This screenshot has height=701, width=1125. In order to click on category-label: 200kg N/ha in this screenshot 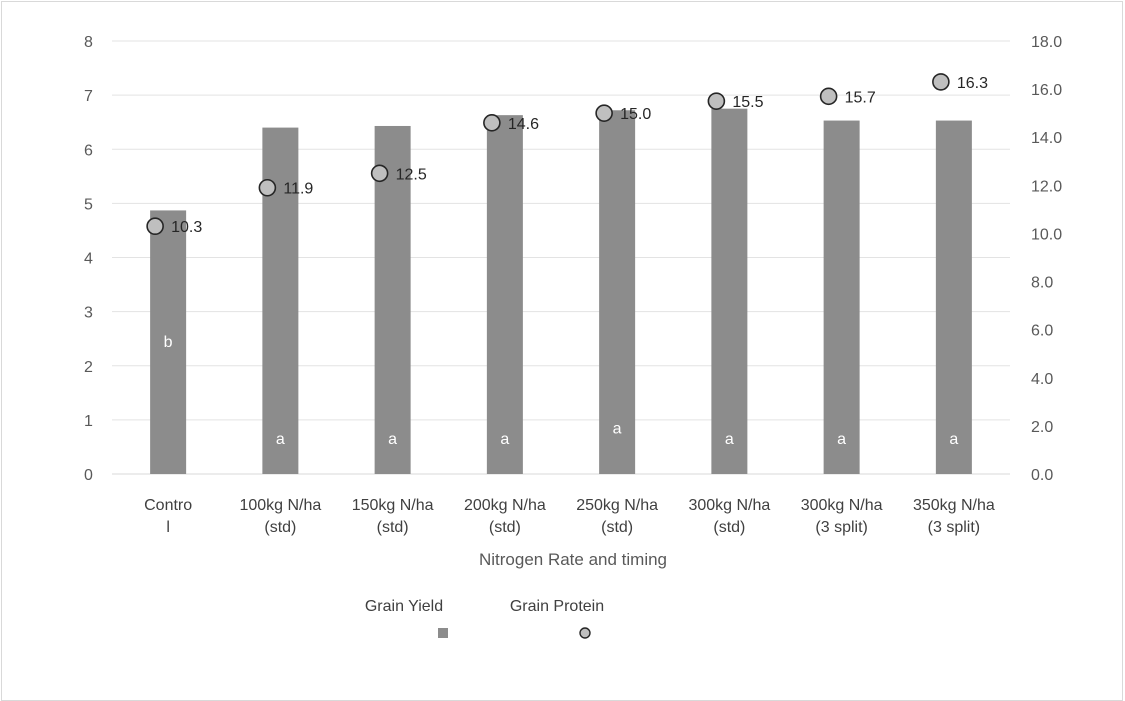, I will do `click(505, 505)`.